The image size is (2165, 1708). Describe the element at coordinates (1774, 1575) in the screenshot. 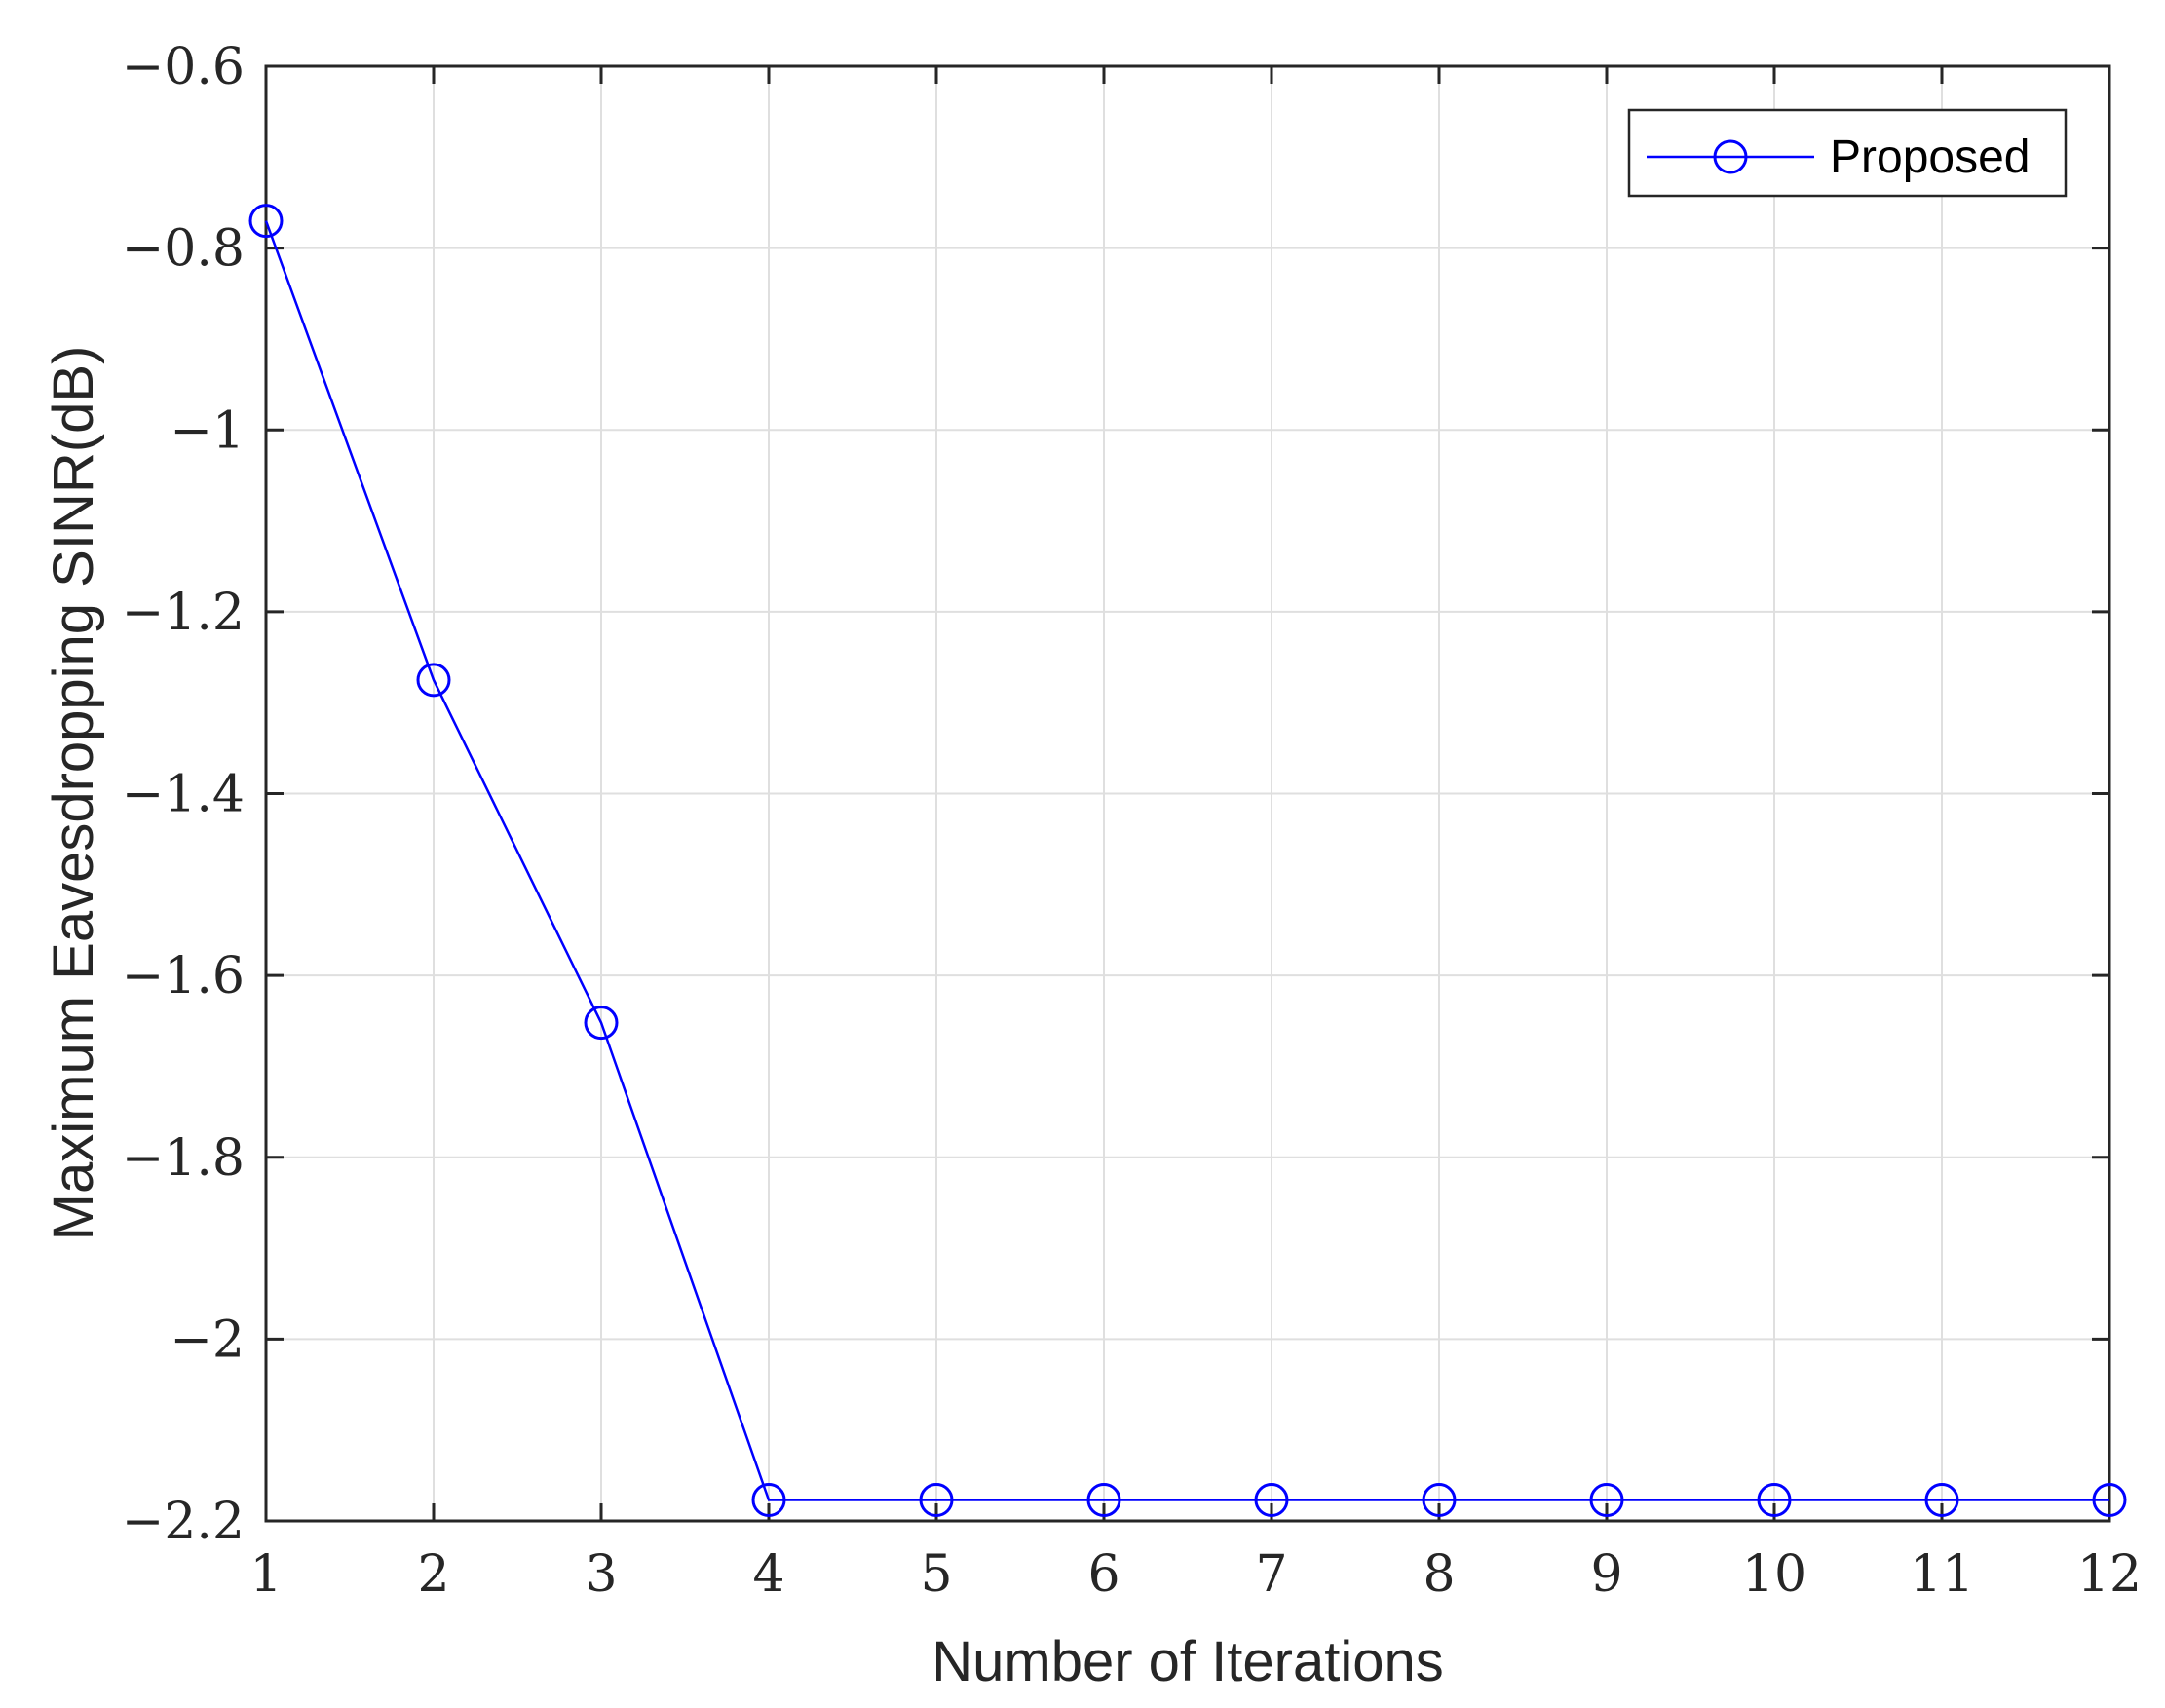

I see `x-tick-label: 10` at that location.